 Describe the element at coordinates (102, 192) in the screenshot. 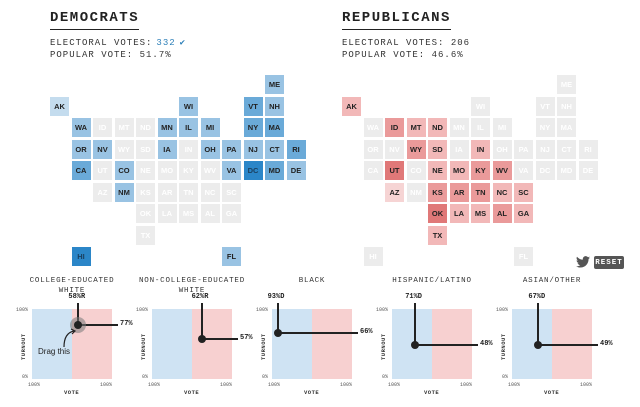

I see `state-tile-az: AZ` at that location.